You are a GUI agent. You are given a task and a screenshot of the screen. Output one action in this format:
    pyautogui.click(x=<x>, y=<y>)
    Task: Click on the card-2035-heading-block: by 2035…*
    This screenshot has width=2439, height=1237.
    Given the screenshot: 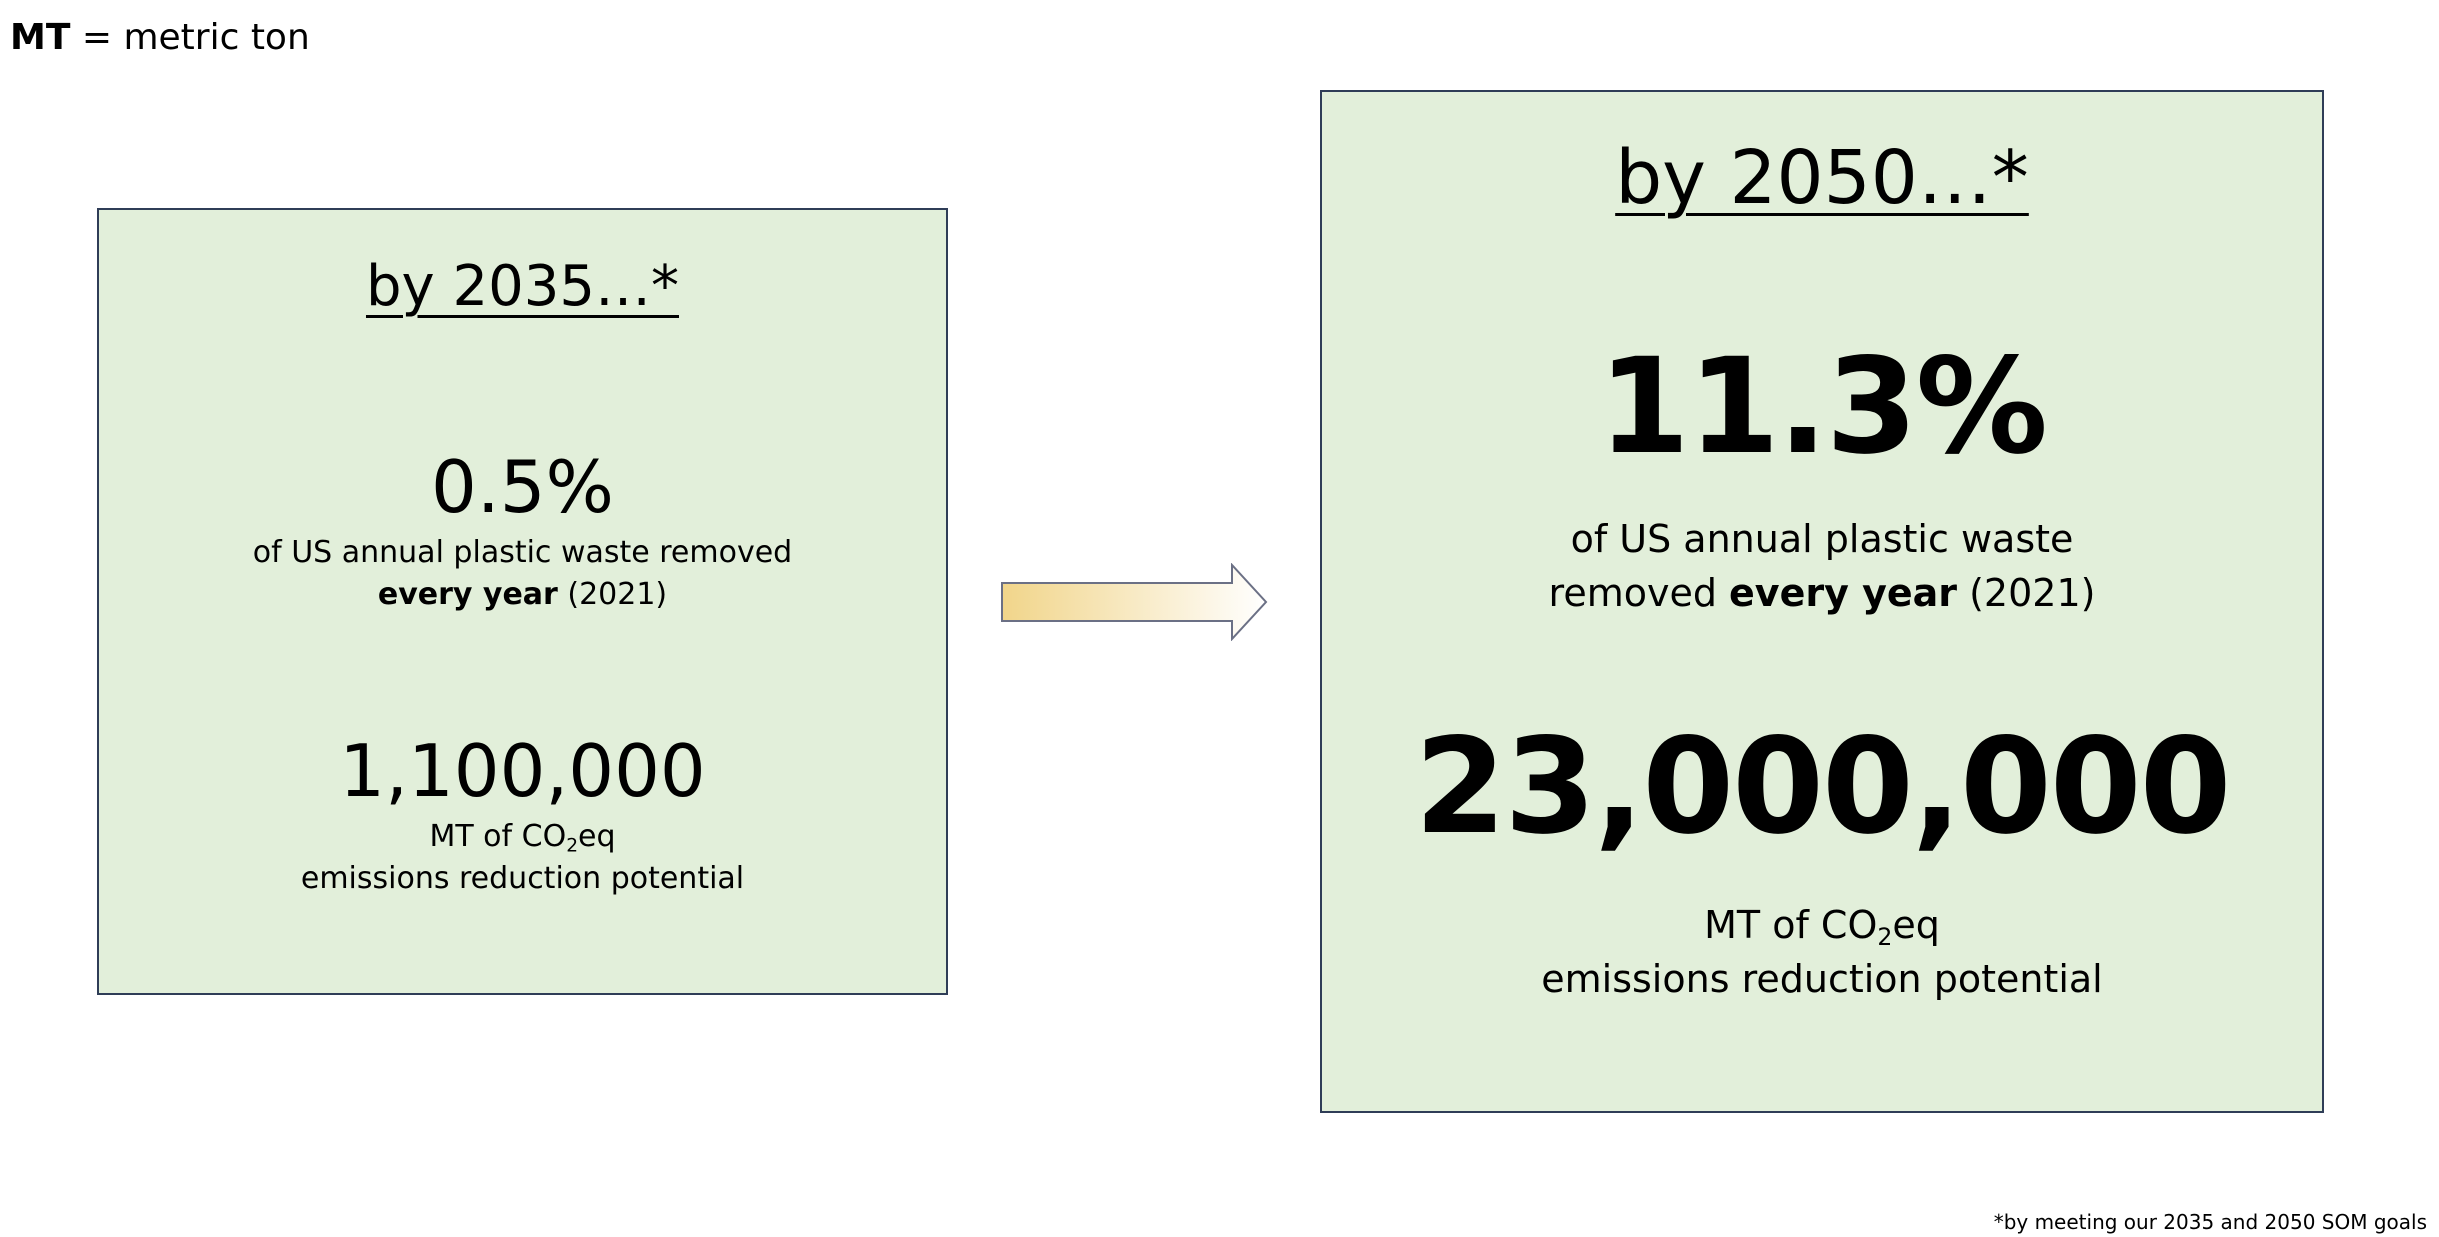 What is the action you would take?
    pyautogui.click(x=522, y=287)
    